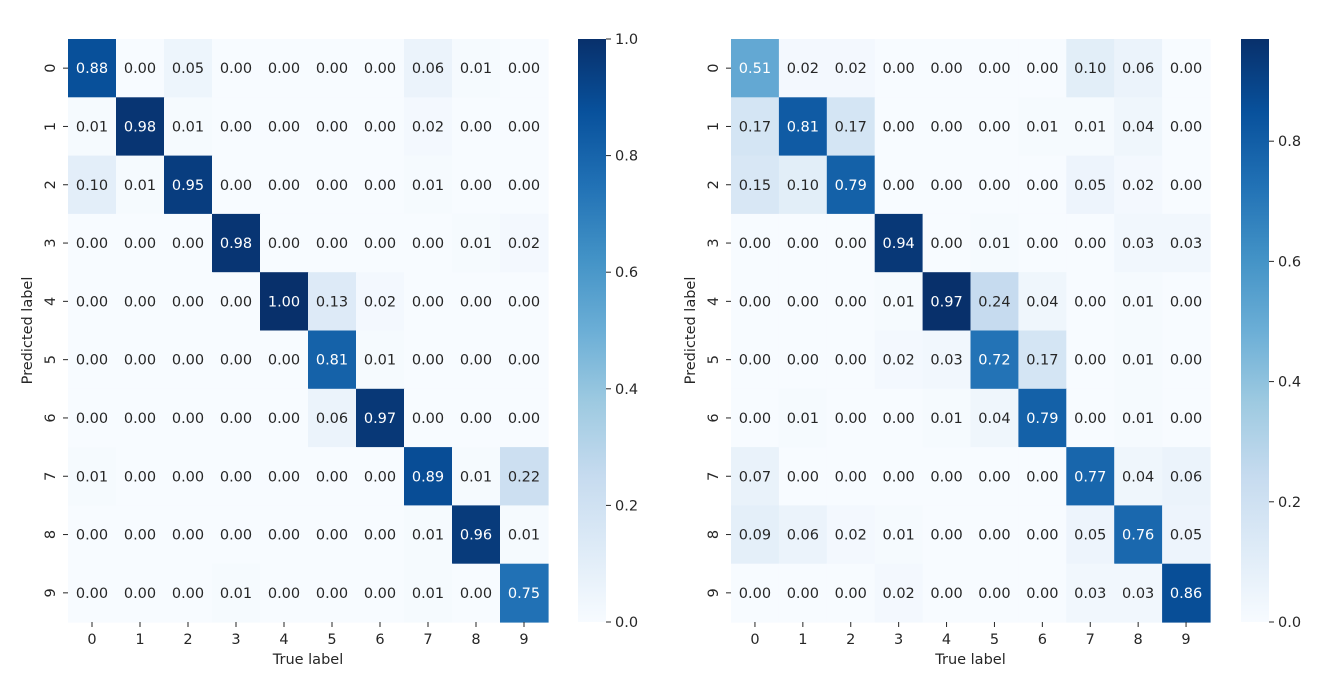 The height and width of the screenshot is (698, 1328). Describe the element at coordinates (714, 476) in the screenshot. I see `y-tick-label: 7` at that location.